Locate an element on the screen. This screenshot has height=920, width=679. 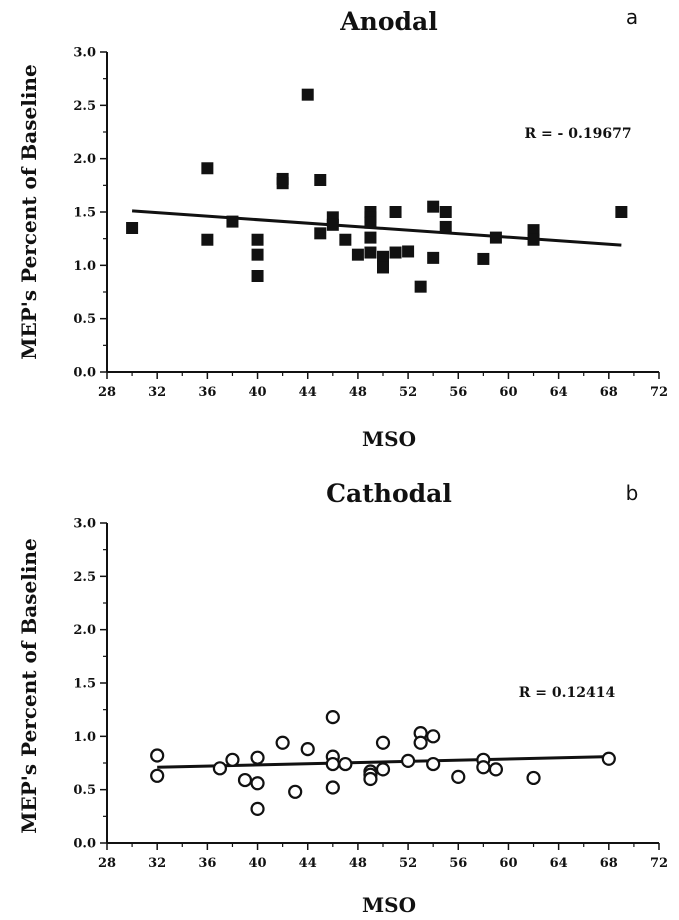
panel-label: b is located at coordinates (632, 493).